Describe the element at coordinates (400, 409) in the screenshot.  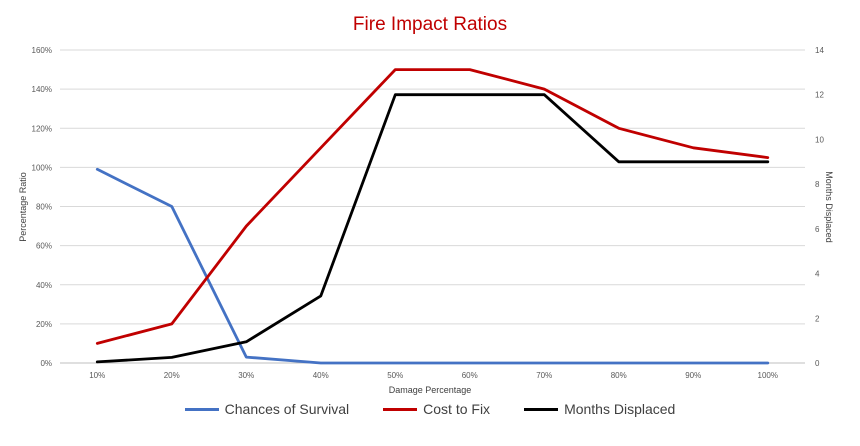
I see `legend-swatch-cost` at that location.